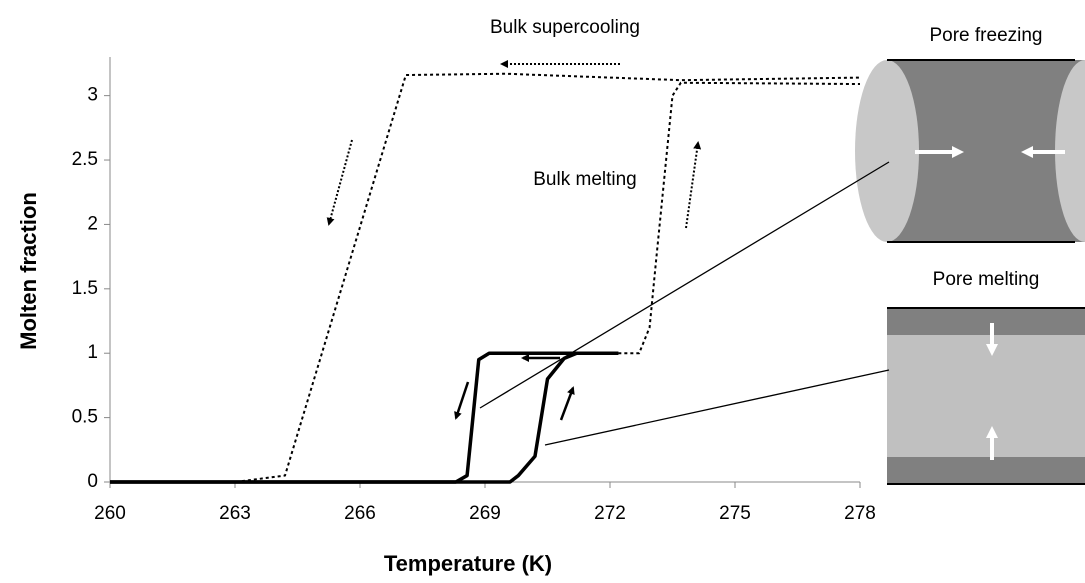 This screenshot has height=583, width=1085. I want to click on y-tick-label: 0, so click(92, 481).